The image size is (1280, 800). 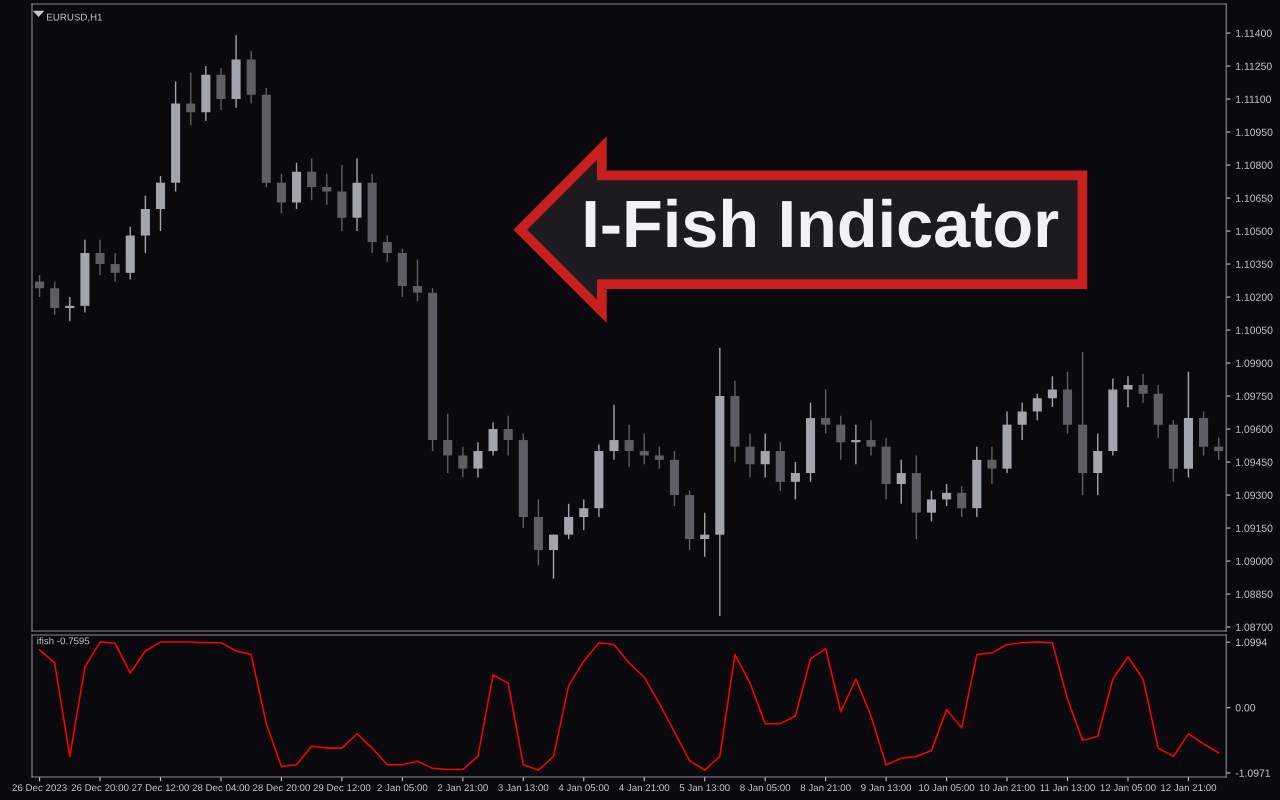 What do you see at coordinates (1253, 99) in the screenshot?
I see `y-tick-label: 1.11100` at bounding box center [1253, 99].